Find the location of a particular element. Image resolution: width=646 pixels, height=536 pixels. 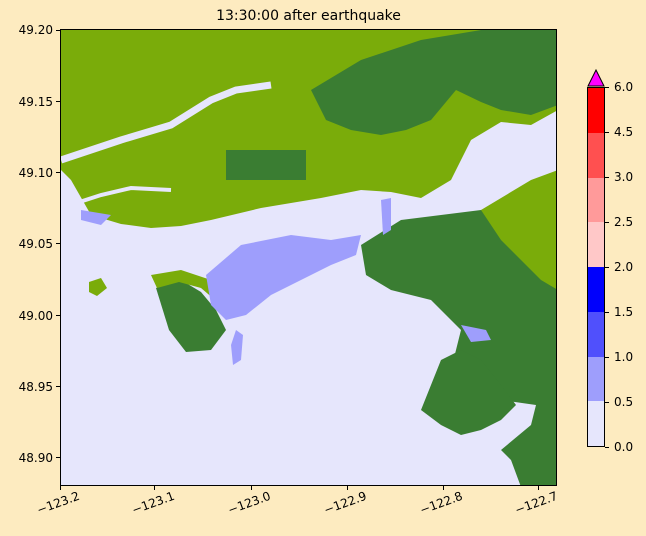

y-tick-label: 48.95 is located at coordinates (35, 387).